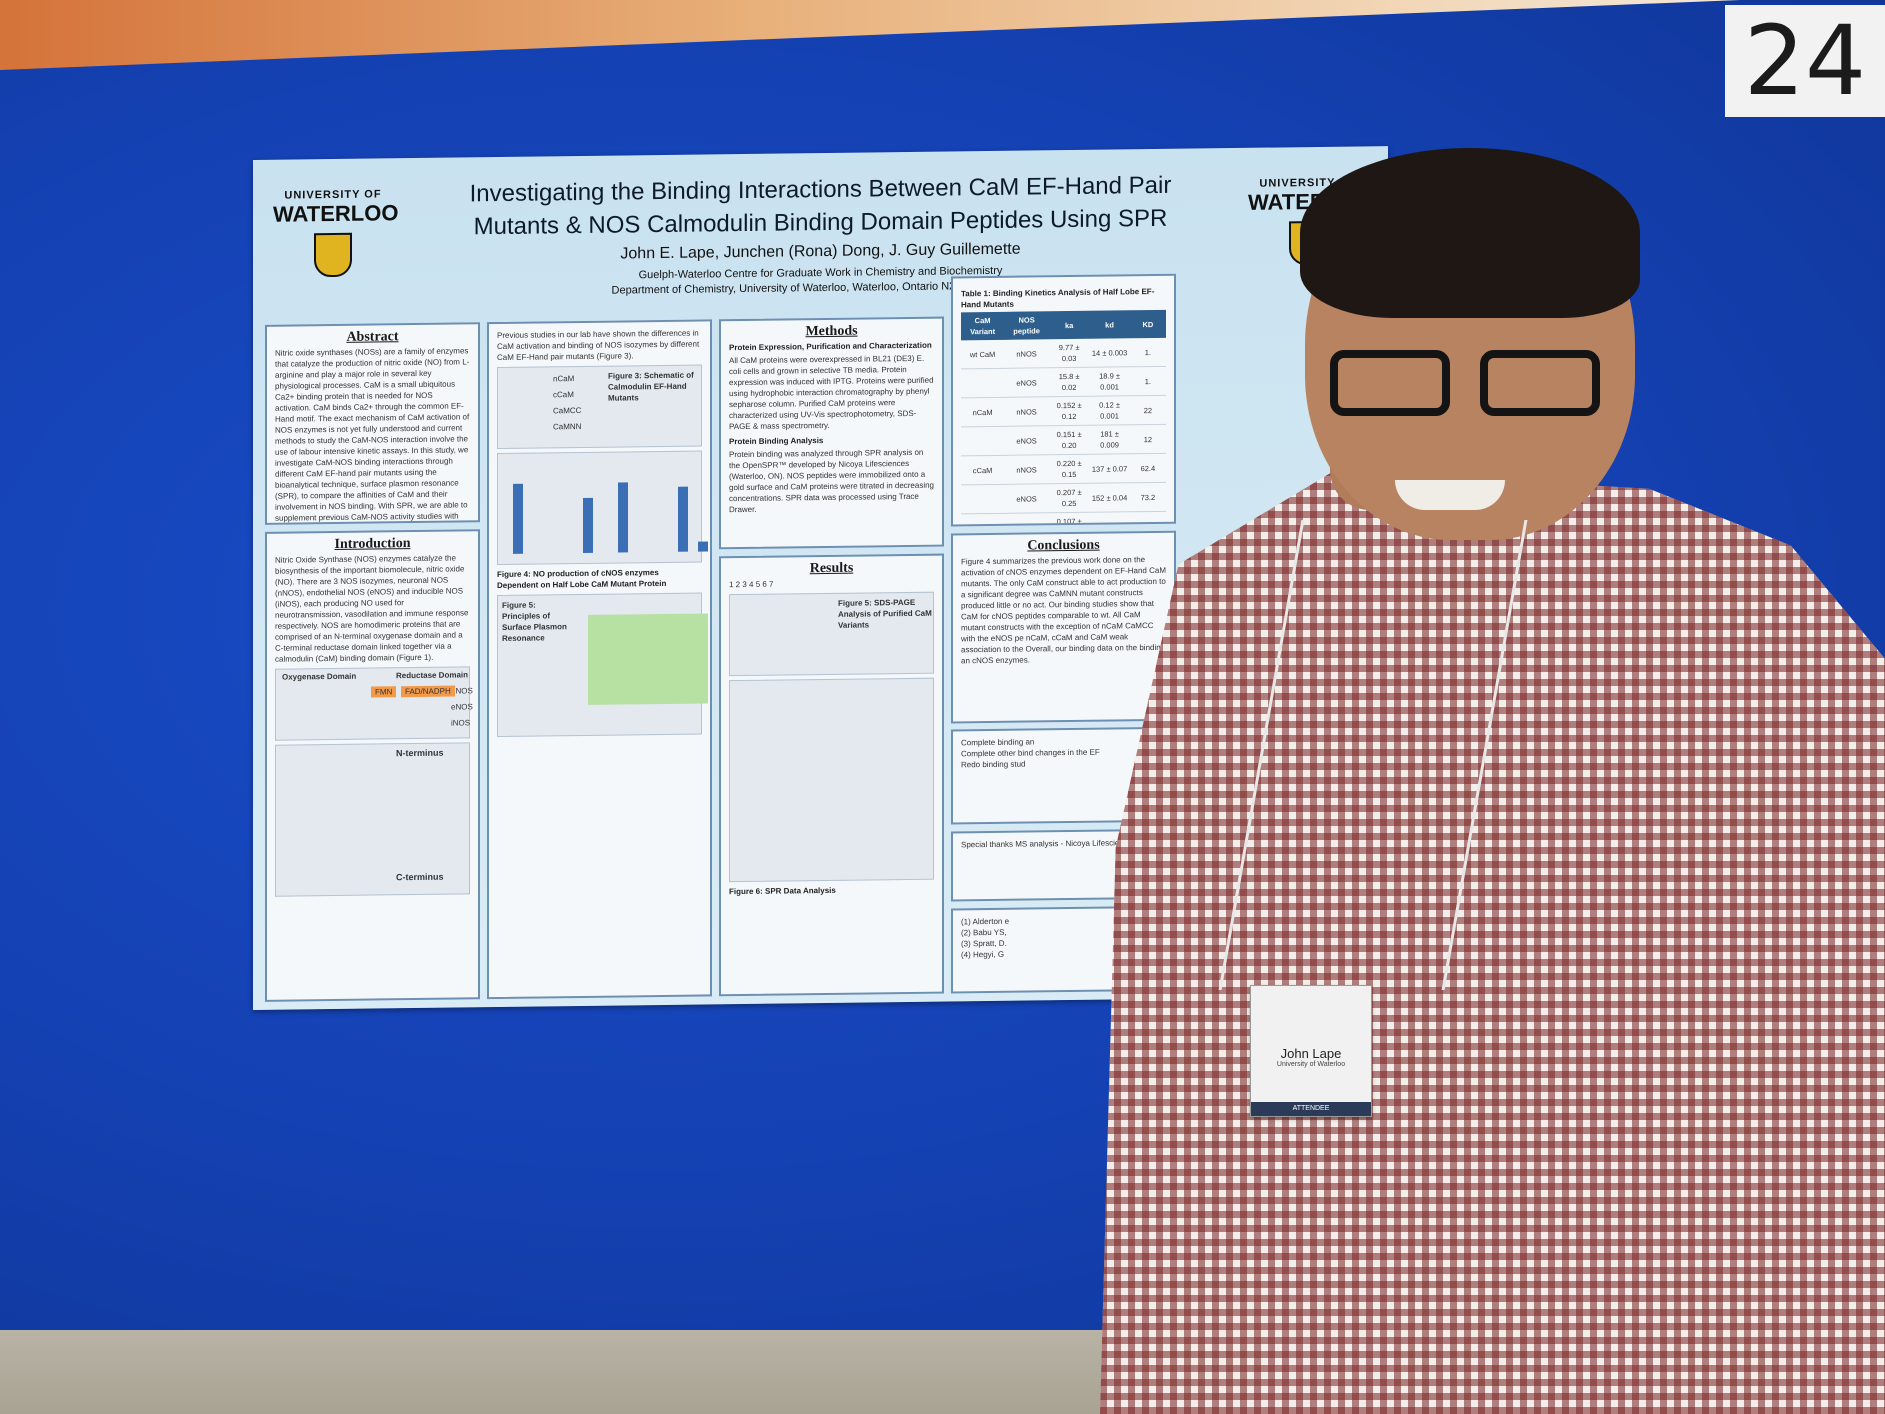  Describe the element at coordinates (1470, 233) in the screenshot. I see `person-hair` at that location.